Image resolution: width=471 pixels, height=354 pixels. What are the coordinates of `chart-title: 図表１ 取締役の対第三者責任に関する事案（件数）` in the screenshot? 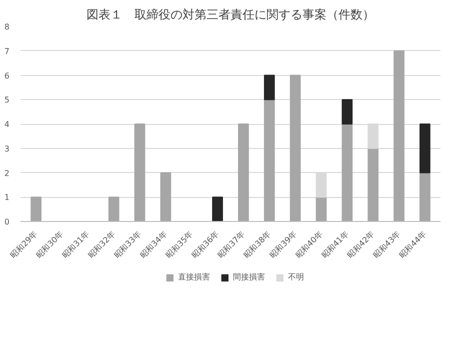 It's located at (230, 15).